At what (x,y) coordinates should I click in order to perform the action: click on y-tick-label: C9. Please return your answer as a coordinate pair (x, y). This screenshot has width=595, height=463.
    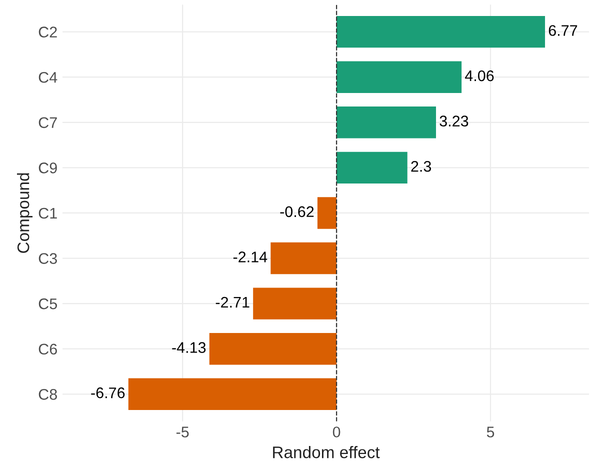
    Looking at the image, I should click on (47, 168).